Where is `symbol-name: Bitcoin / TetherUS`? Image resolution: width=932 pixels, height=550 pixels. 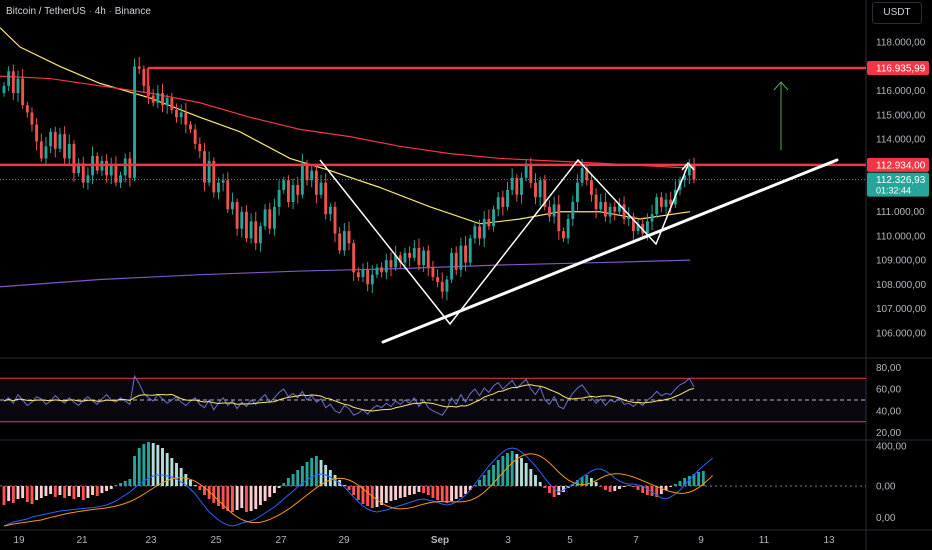
symbol-name: Bitcoin / TetherUS is located at coordinates (46, 11).